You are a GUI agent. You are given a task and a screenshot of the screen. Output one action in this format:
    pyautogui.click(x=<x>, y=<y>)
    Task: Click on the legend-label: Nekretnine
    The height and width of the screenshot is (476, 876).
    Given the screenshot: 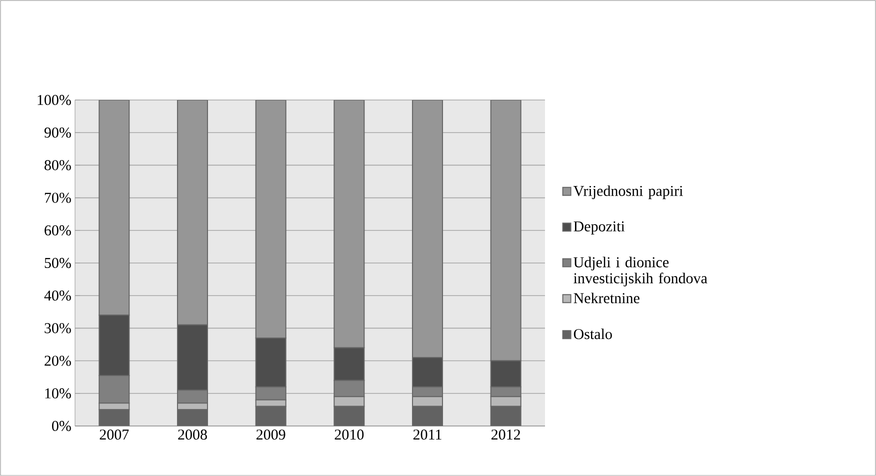 What is the action you would take?
    pyautogui.click(x=607, y=298)
    